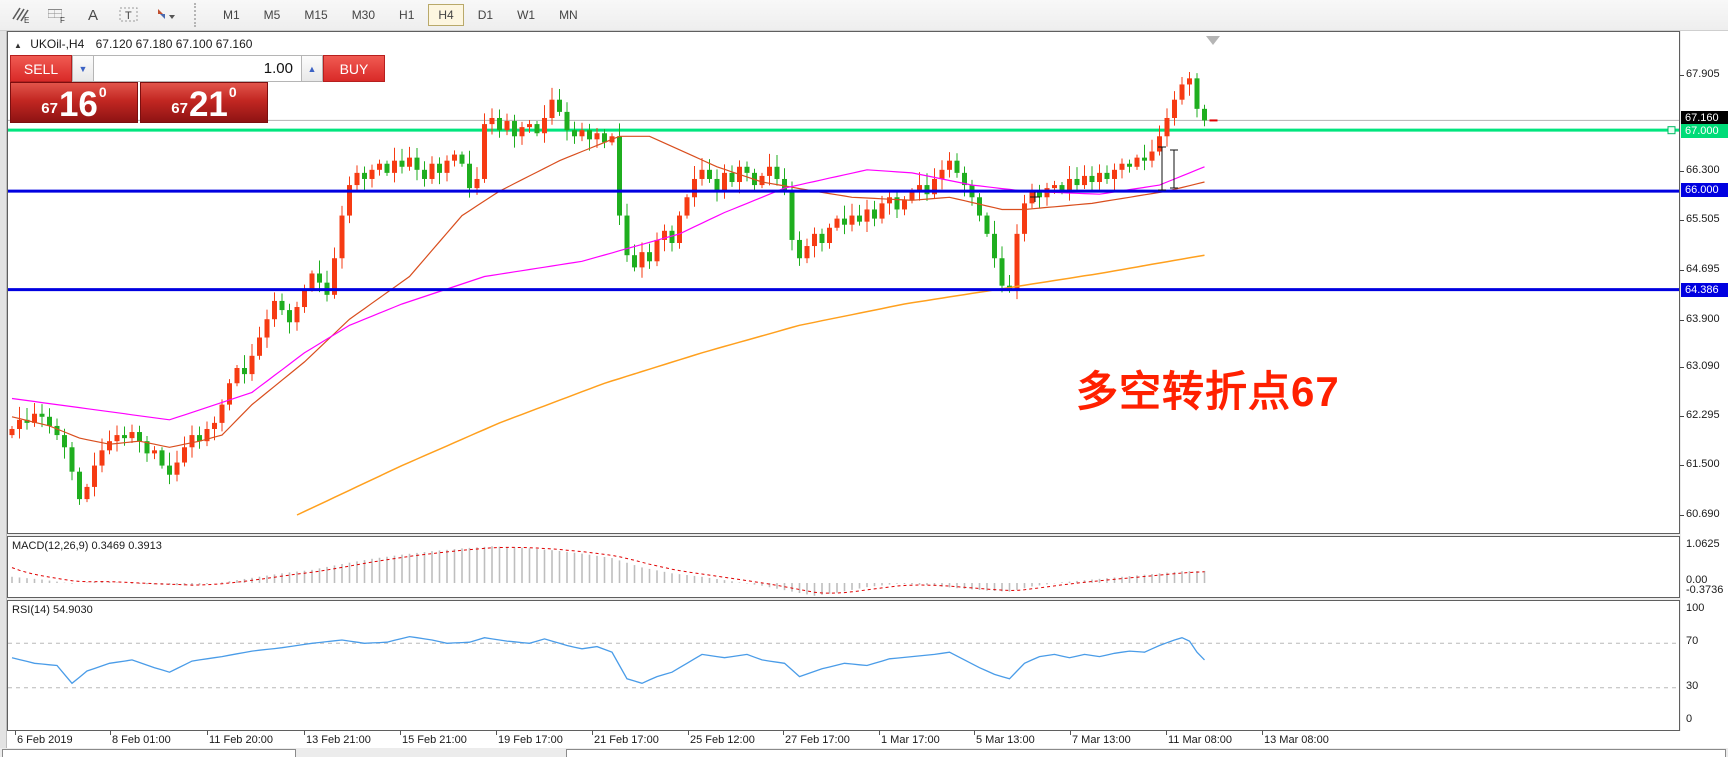 The height and width of the screenshot is (757, 1728). I want to click on collapse-panel-icon: ▲, so click(18, 45).